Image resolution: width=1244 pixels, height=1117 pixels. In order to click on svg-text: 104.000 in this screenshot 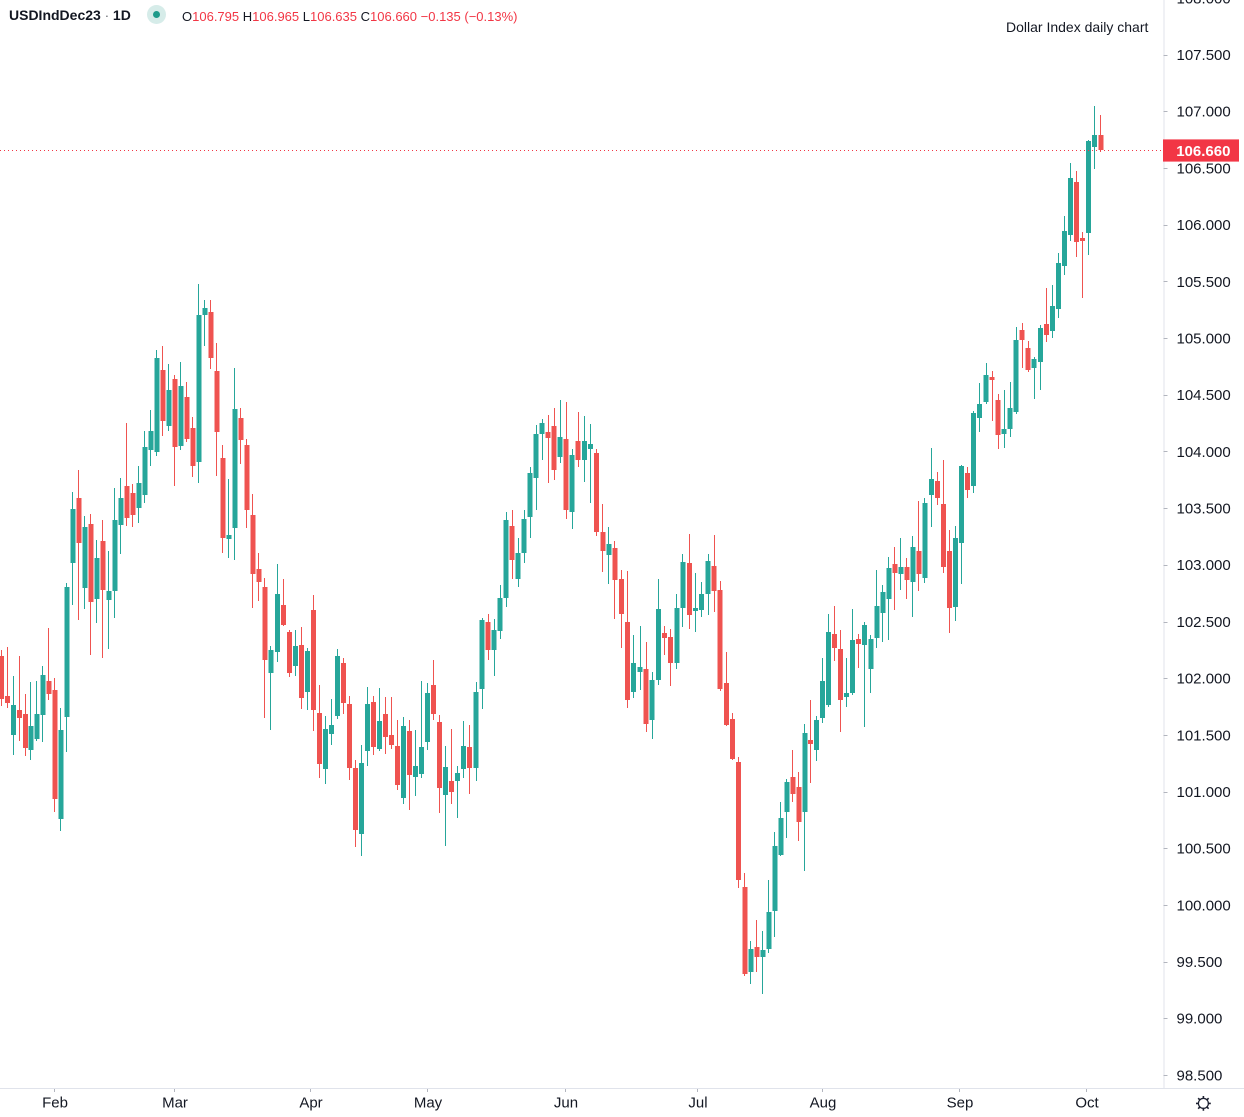, I will do `click(1204, 452)`.